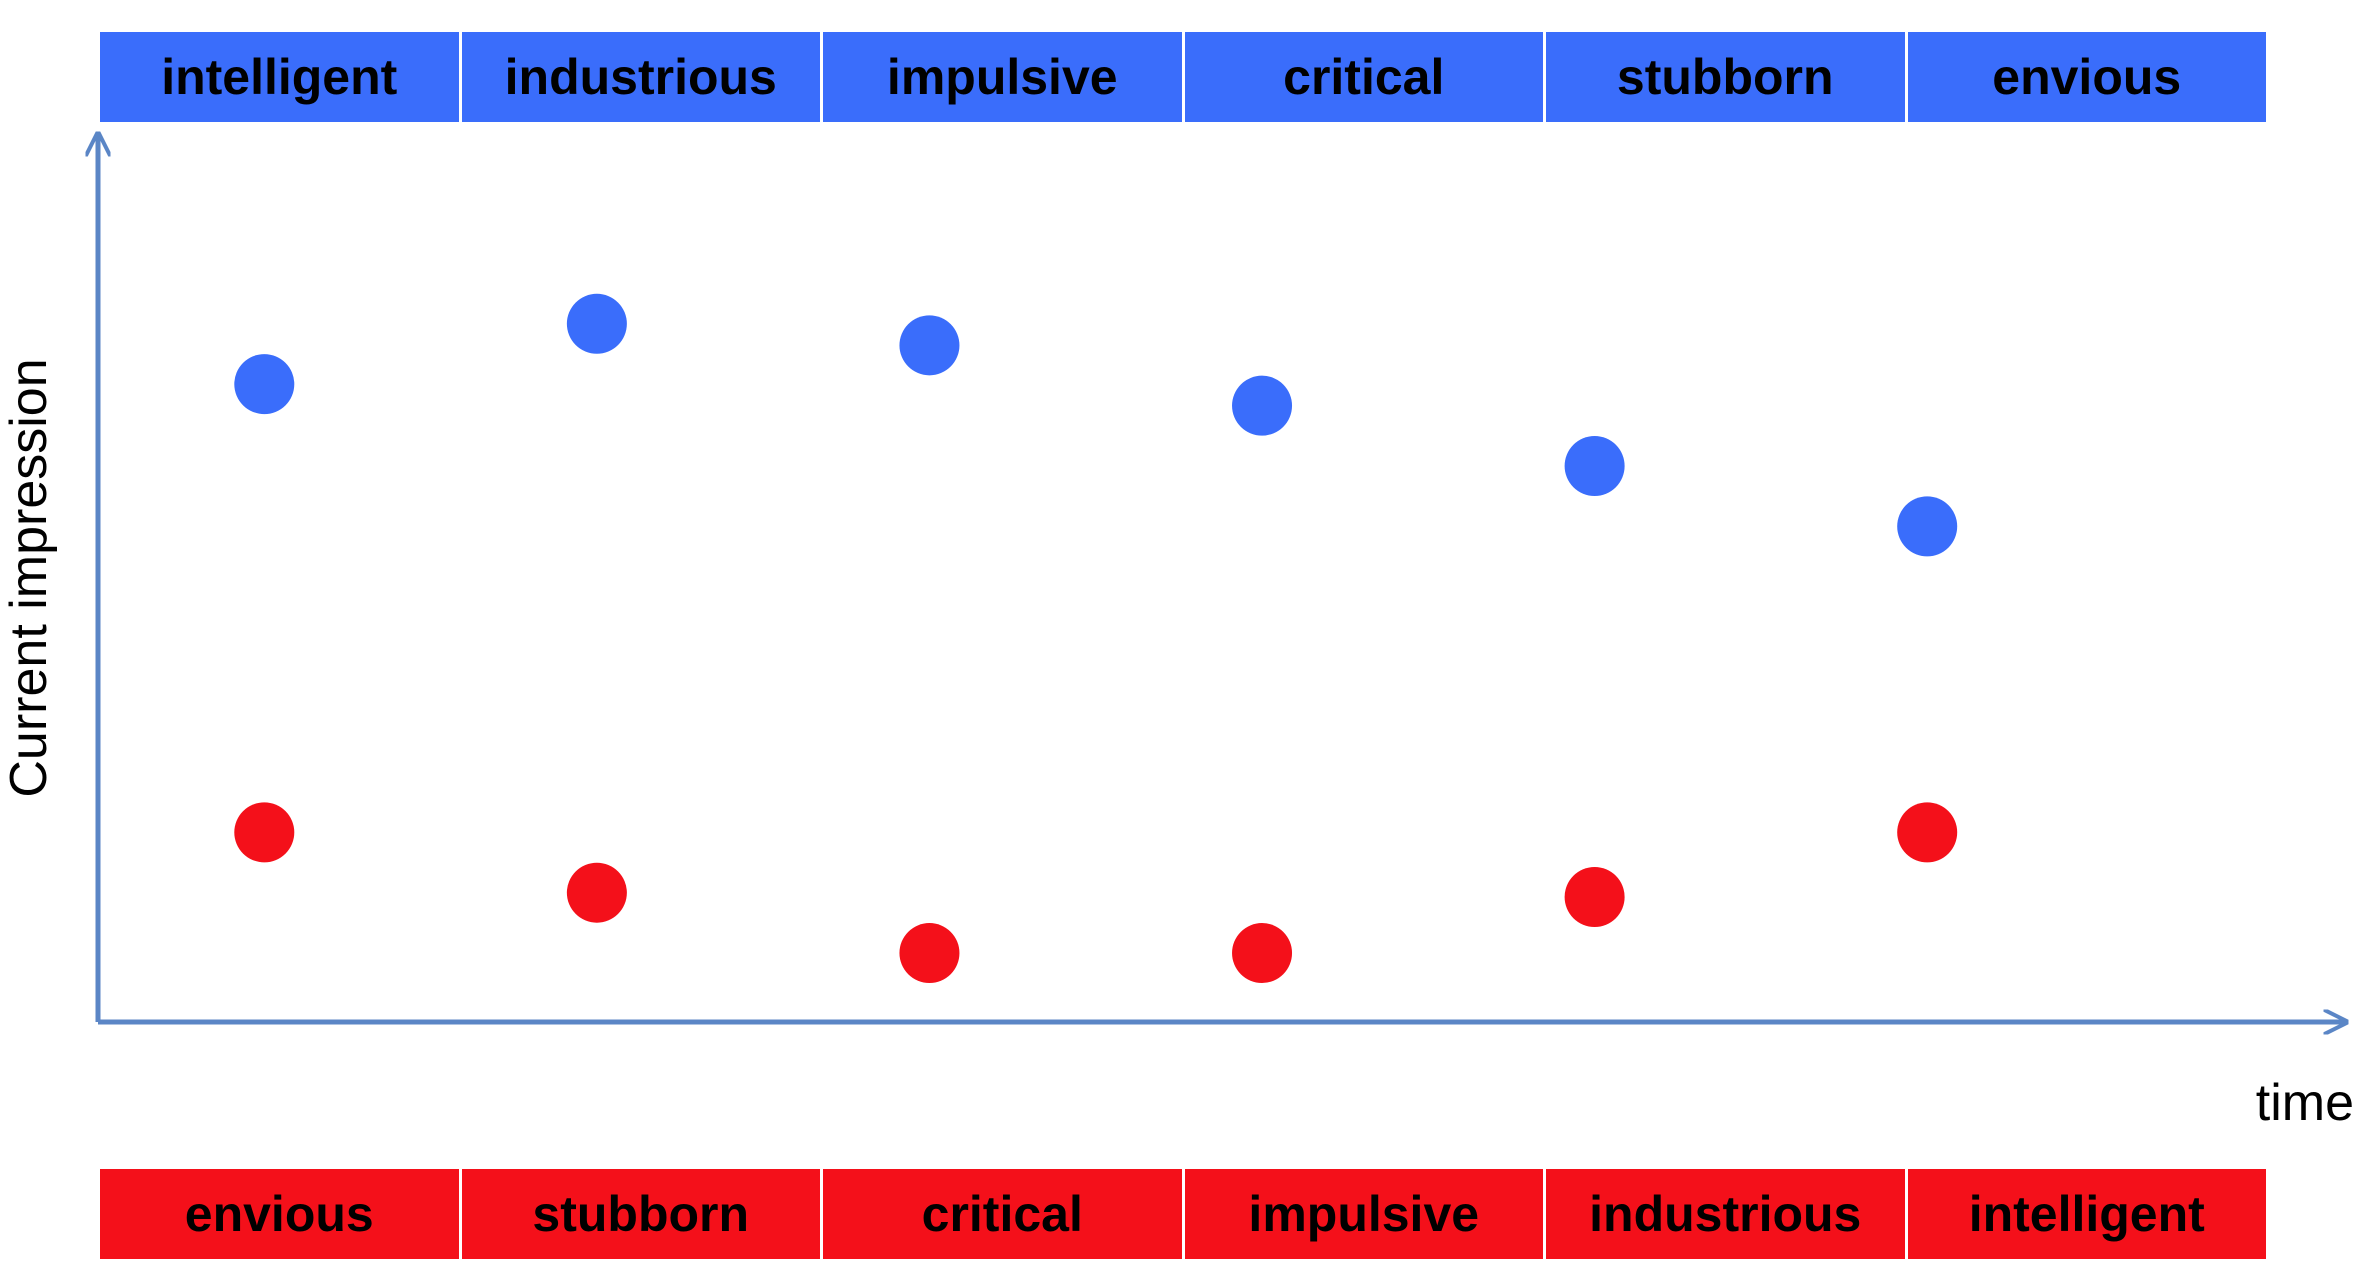 This screenshot has height=1272, width=2364. Describe the element at coordinates (281, 77) in the screenshot. I see `top-word-1: intelligent` at that location.